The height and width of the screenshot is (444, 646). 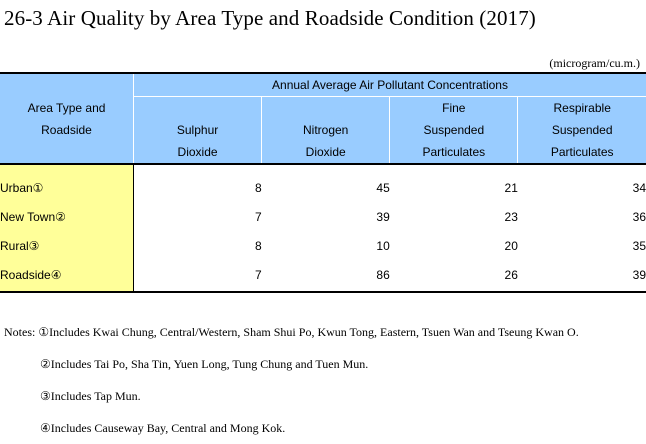 I want to click on row-label: Rural③, so click(x=67, y=245).